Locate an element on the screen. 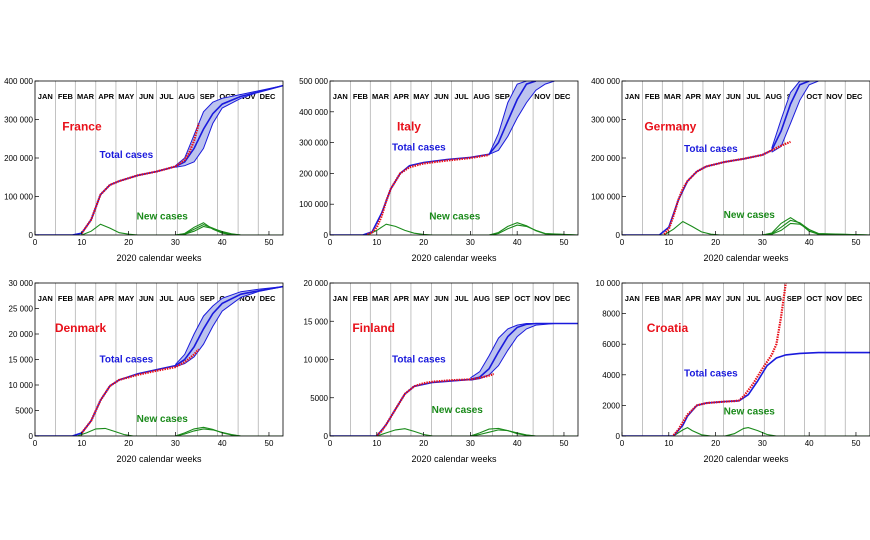 This screenshot has width=870, height=540. month-label: JUN is located at coordinates (733, 96).